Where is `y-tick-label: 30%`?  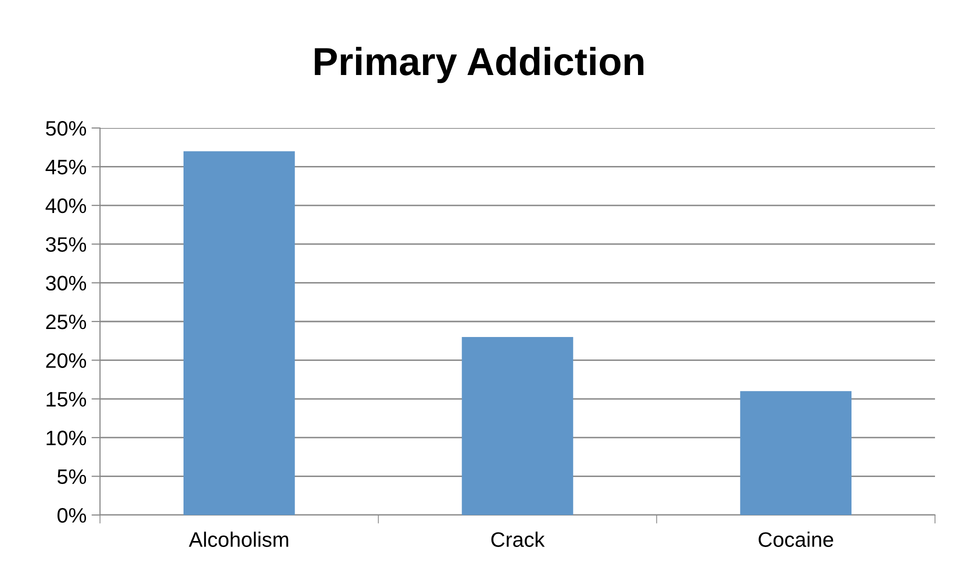
y-tick-label: 30% is located at coordinates (66, 283).